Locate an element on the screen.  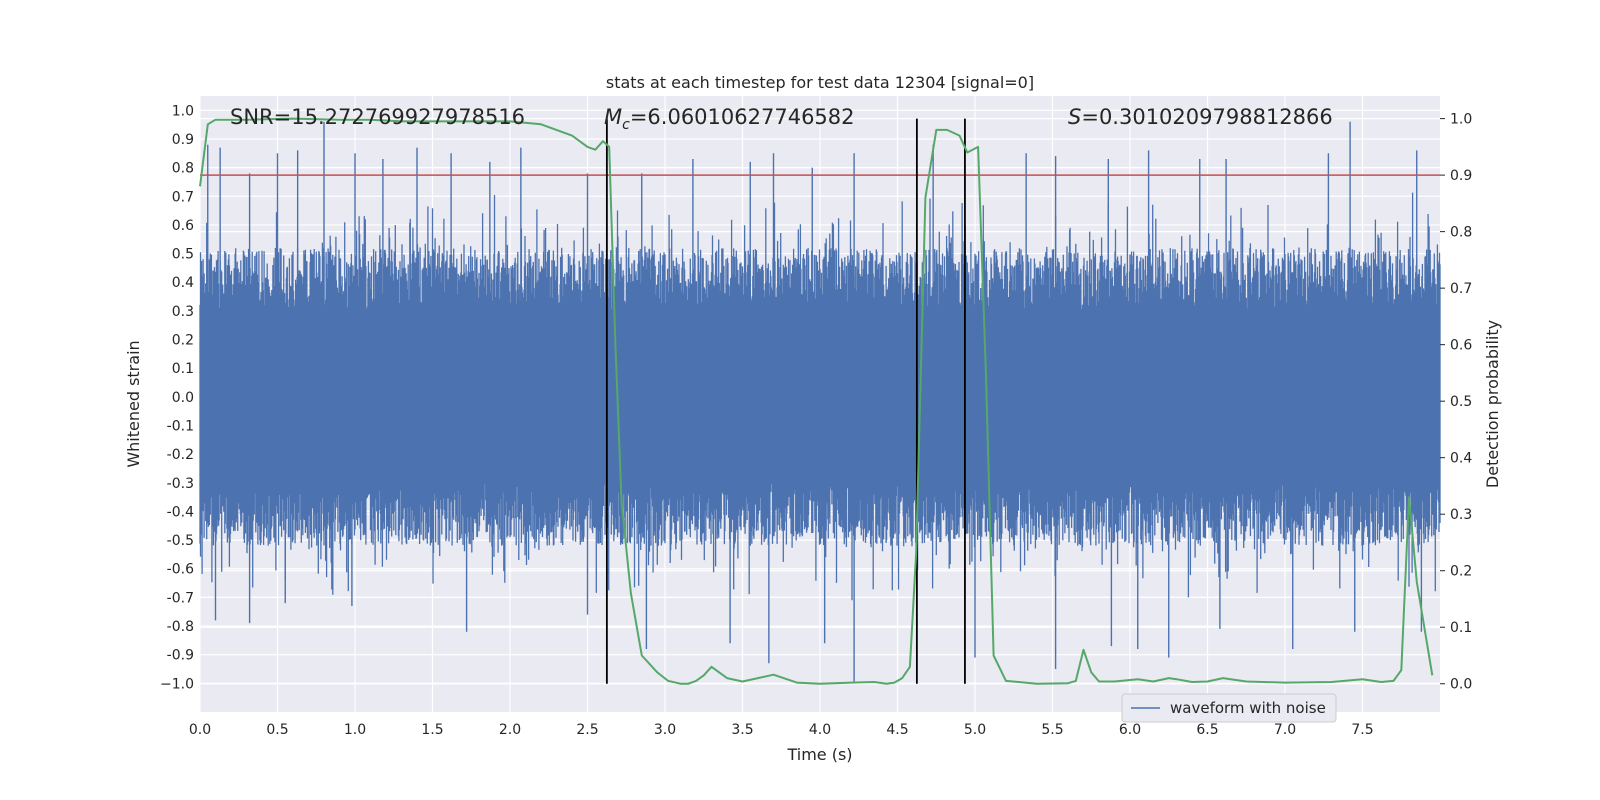
y-tick-label: 0.7 is located at coordinates (183, 197).